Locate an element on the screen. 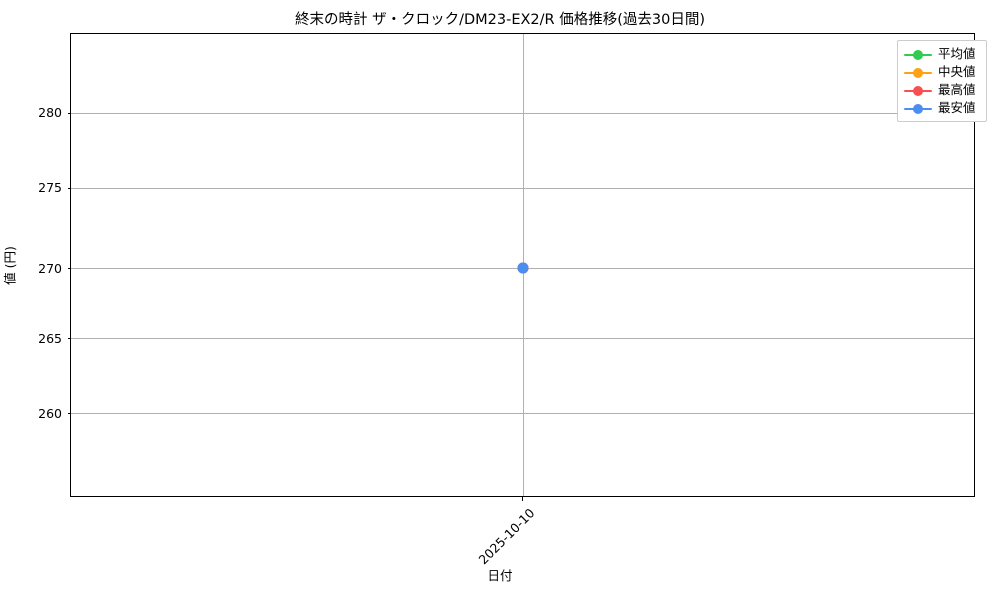  legend-label: 平均値 is located at coordinates (957, 53).